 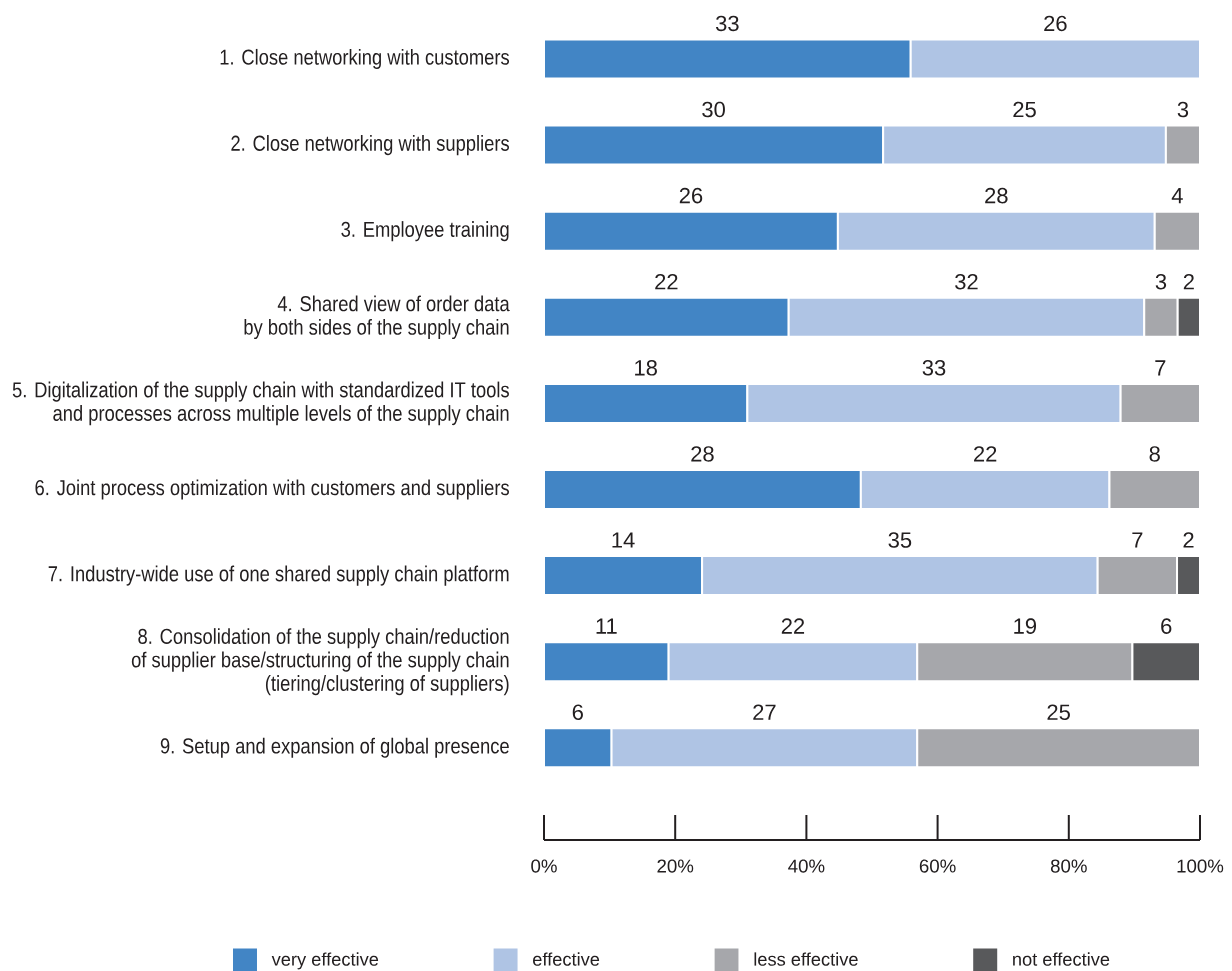 What do you see at coordinates (806, 959) in the screenshot?
I see `legend-label: less effective` at bounding box center [806, 959].